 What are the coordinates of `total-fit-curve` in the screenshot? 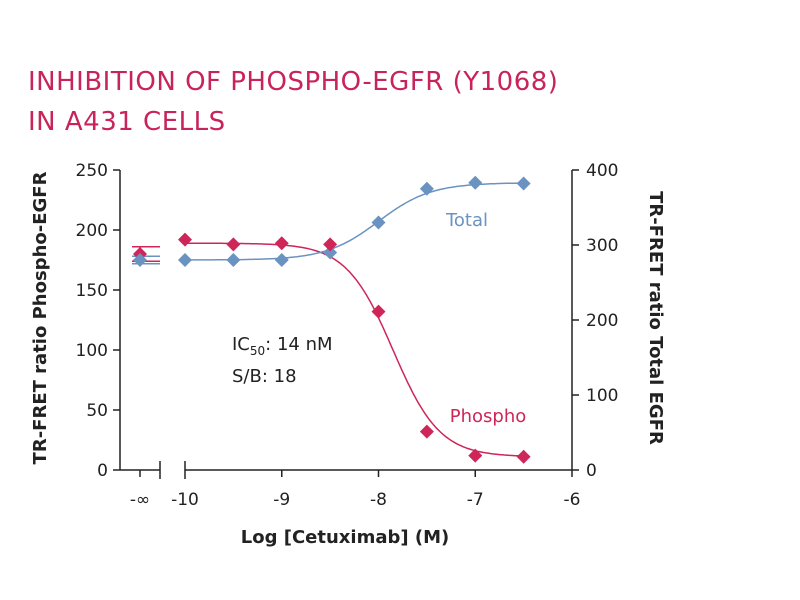 It's located at (356, 221).